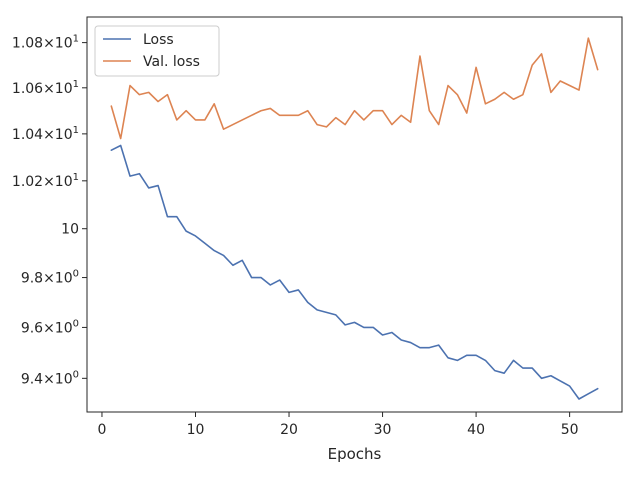  I want to click on x-tick-label: 0, so click(102, 430).